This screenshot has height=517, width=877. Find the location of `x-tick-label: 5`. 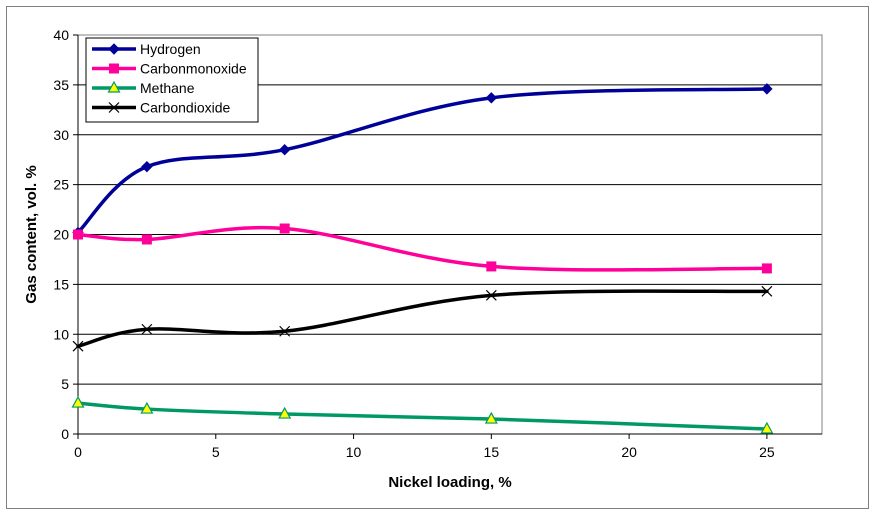

x-tick-label: 5 is located at coordinates (216, 452).